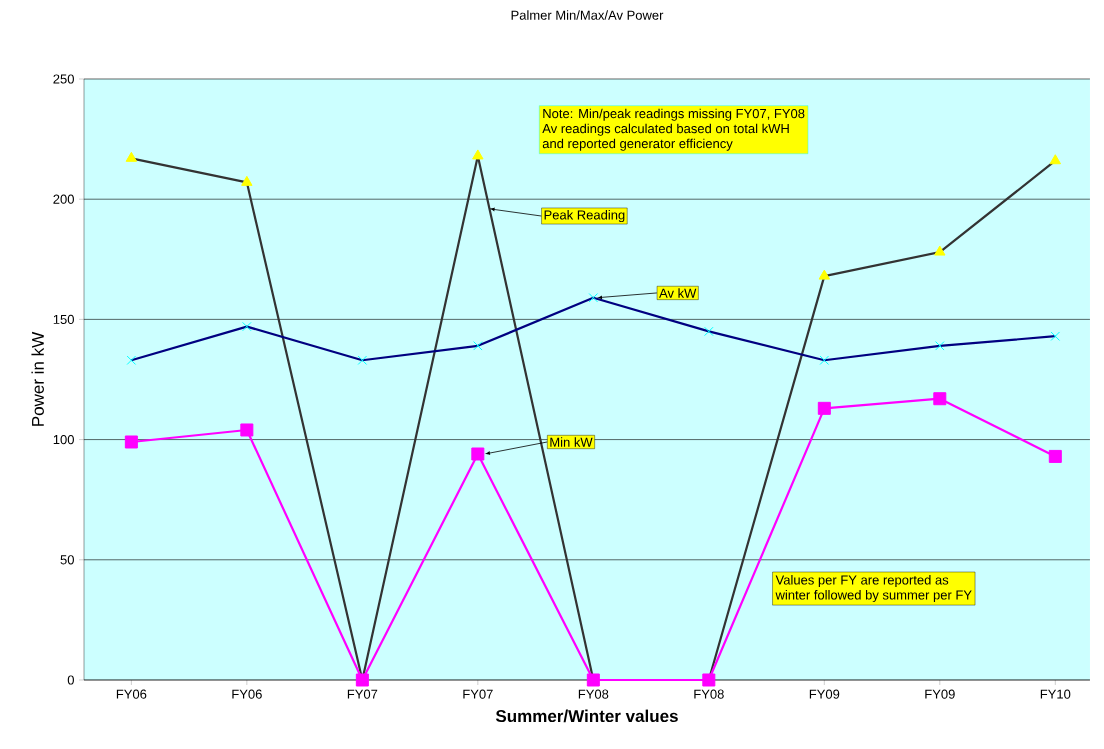 The image size is (1104, 749). Describe the element at coordinates (873, 596) in the screenshot. I see `annotation: winter followed by summer per FY` at that location.